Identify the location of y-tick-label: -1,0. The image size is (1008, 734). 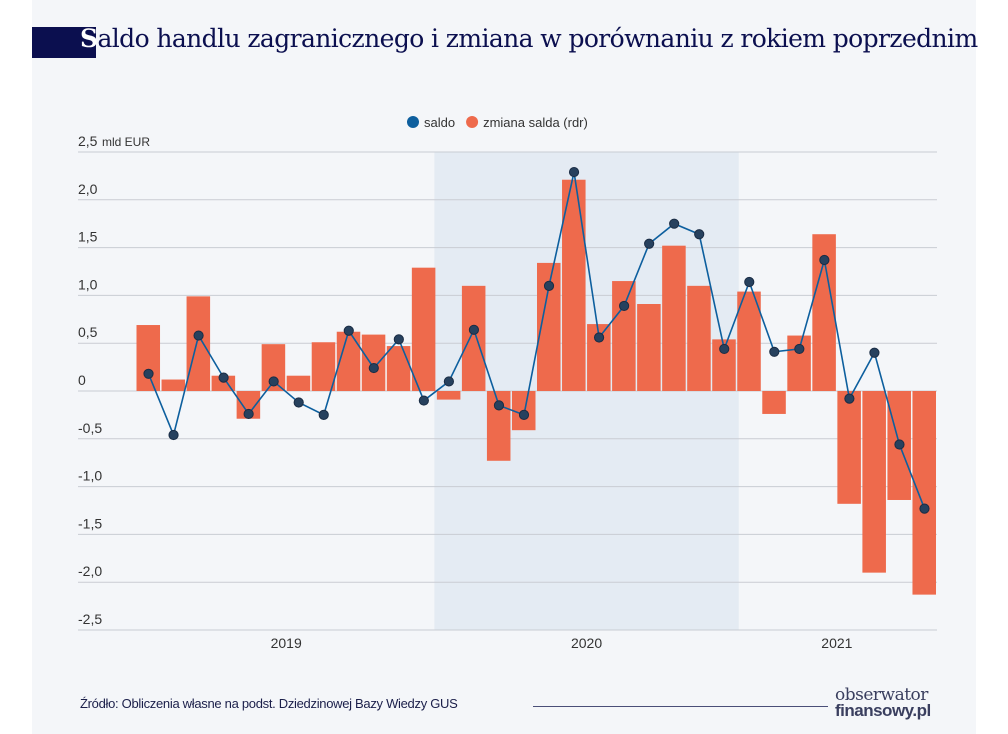
(90, 476).